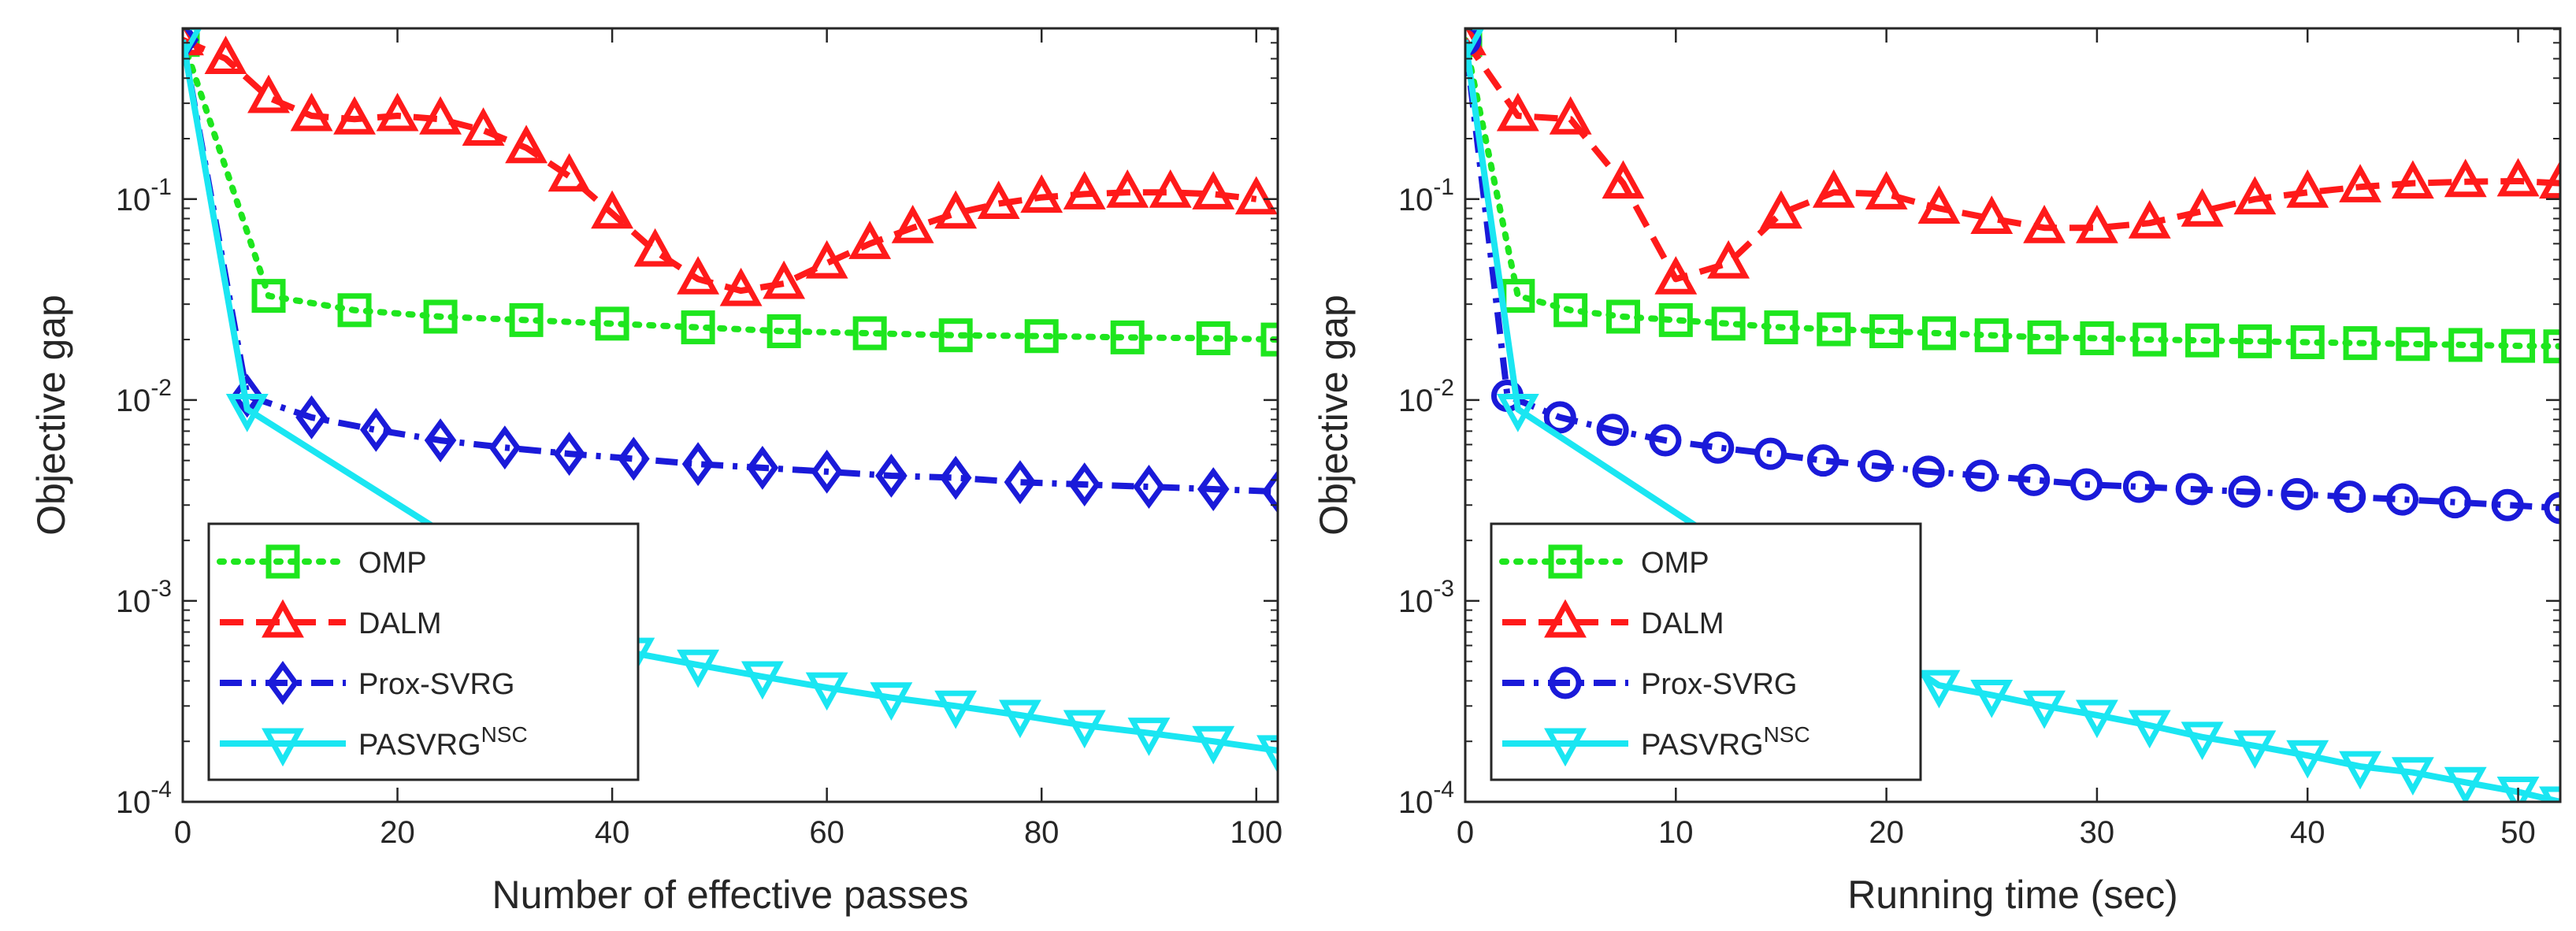 This screenshot has height=931, width=2576. Describe the element at coordinates (1706, 651) in the screenshot. I see `legend: OMP DALM Prox-SVRG PASVRGNSC` at that location.